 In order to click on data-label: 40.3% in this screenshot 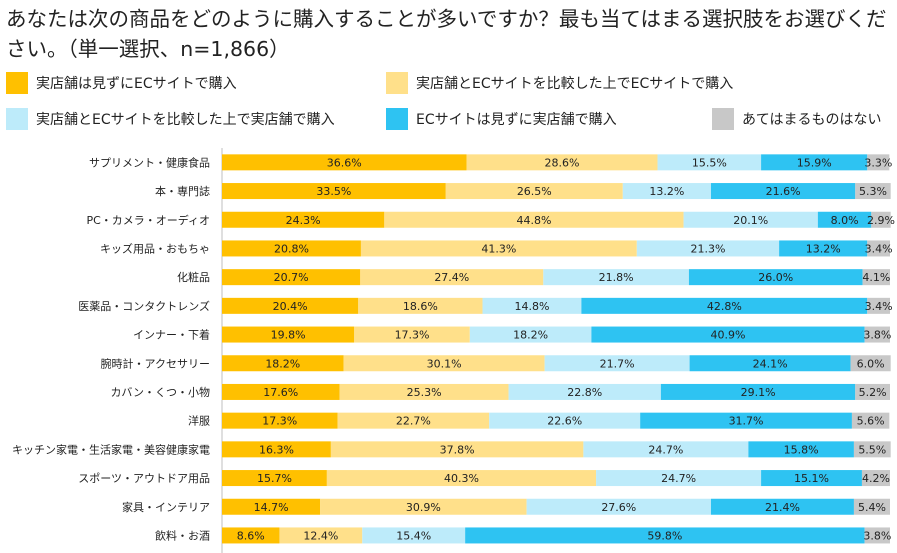, I will do `click(461, 478)`.